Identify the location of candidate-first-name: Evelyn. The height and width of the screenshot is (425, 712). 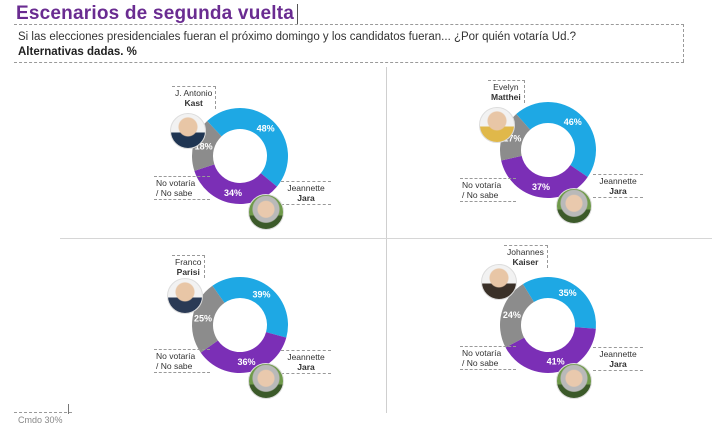
(506, 87).